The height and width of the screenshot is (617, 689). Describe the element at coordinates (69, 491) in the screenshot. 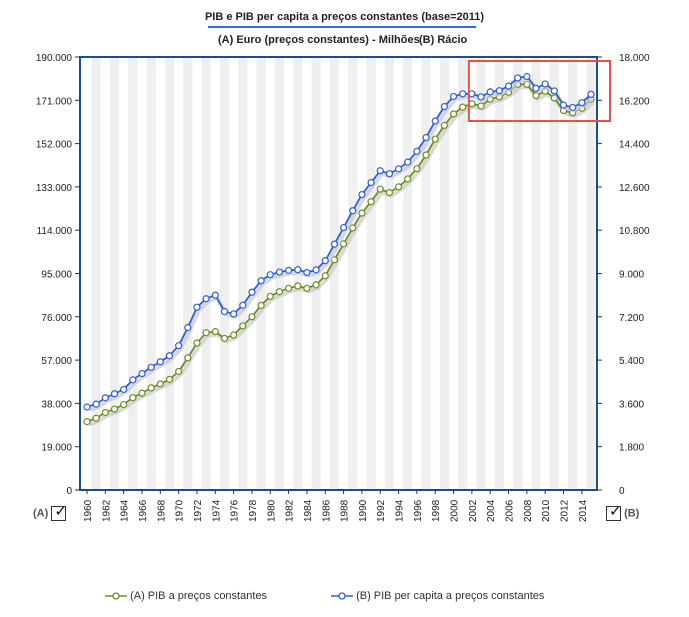

I see `left-axis-tick-label: 0` at that location.